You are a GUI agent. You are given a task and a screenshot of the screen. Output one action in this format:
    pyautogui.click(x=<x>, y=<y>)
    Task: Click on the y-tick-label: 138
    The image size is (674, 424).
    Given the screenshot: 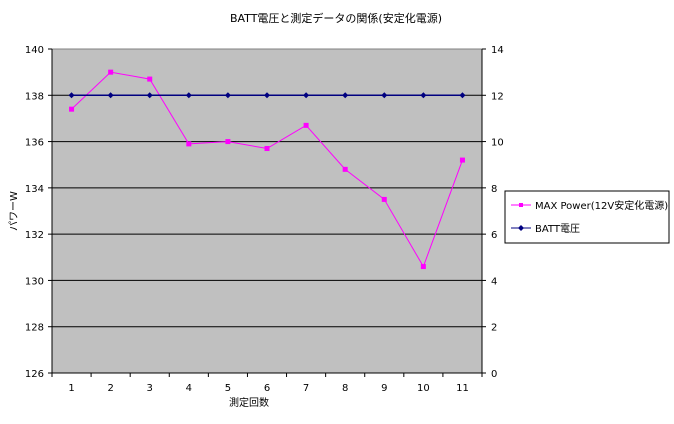 What is the action you would take?
    pyautogui.click(x=34, y=96)
    